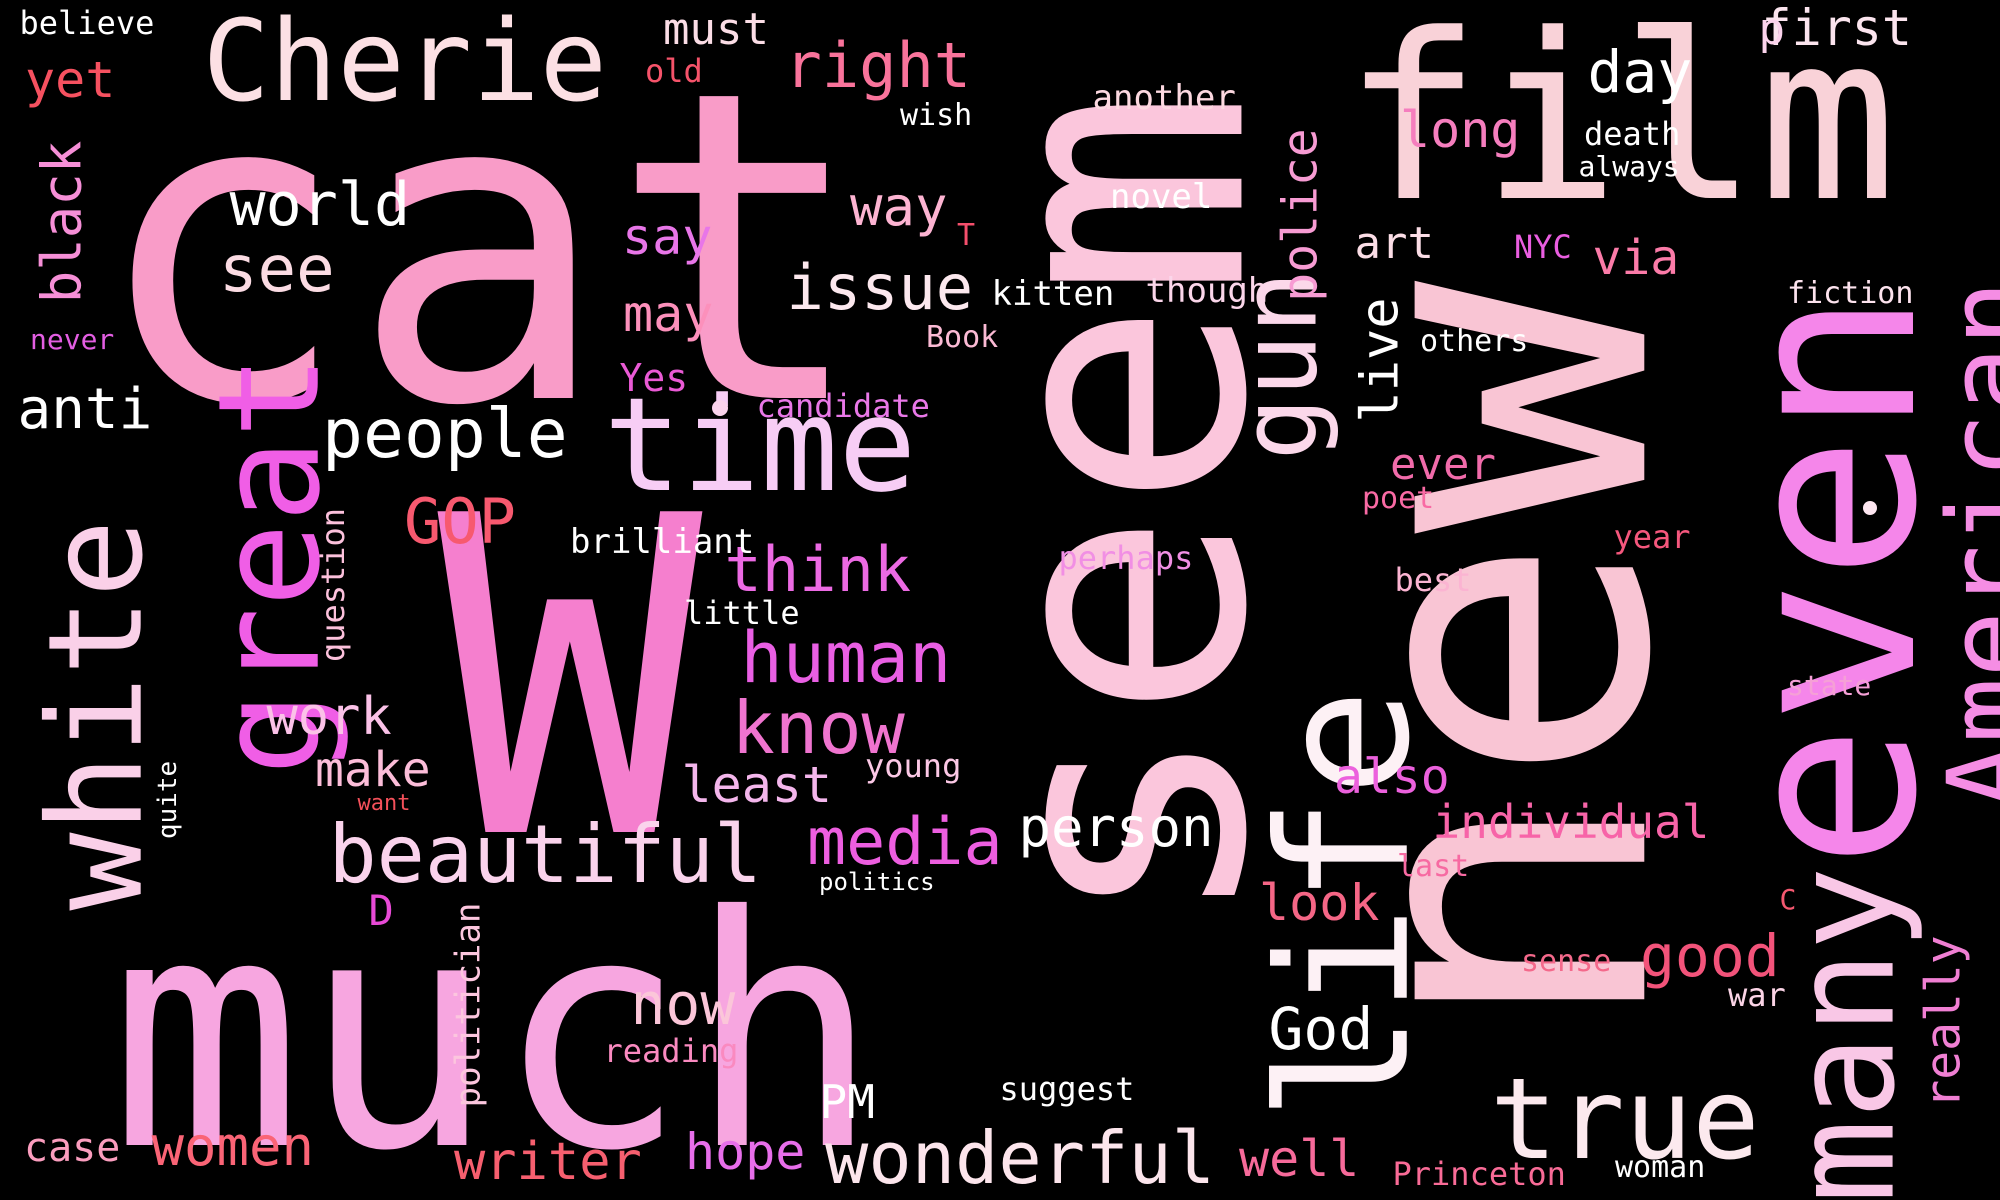 The width and height of the screenshot is (2000, 1200). I want to click on word: perhaps, so click(1126, 558).